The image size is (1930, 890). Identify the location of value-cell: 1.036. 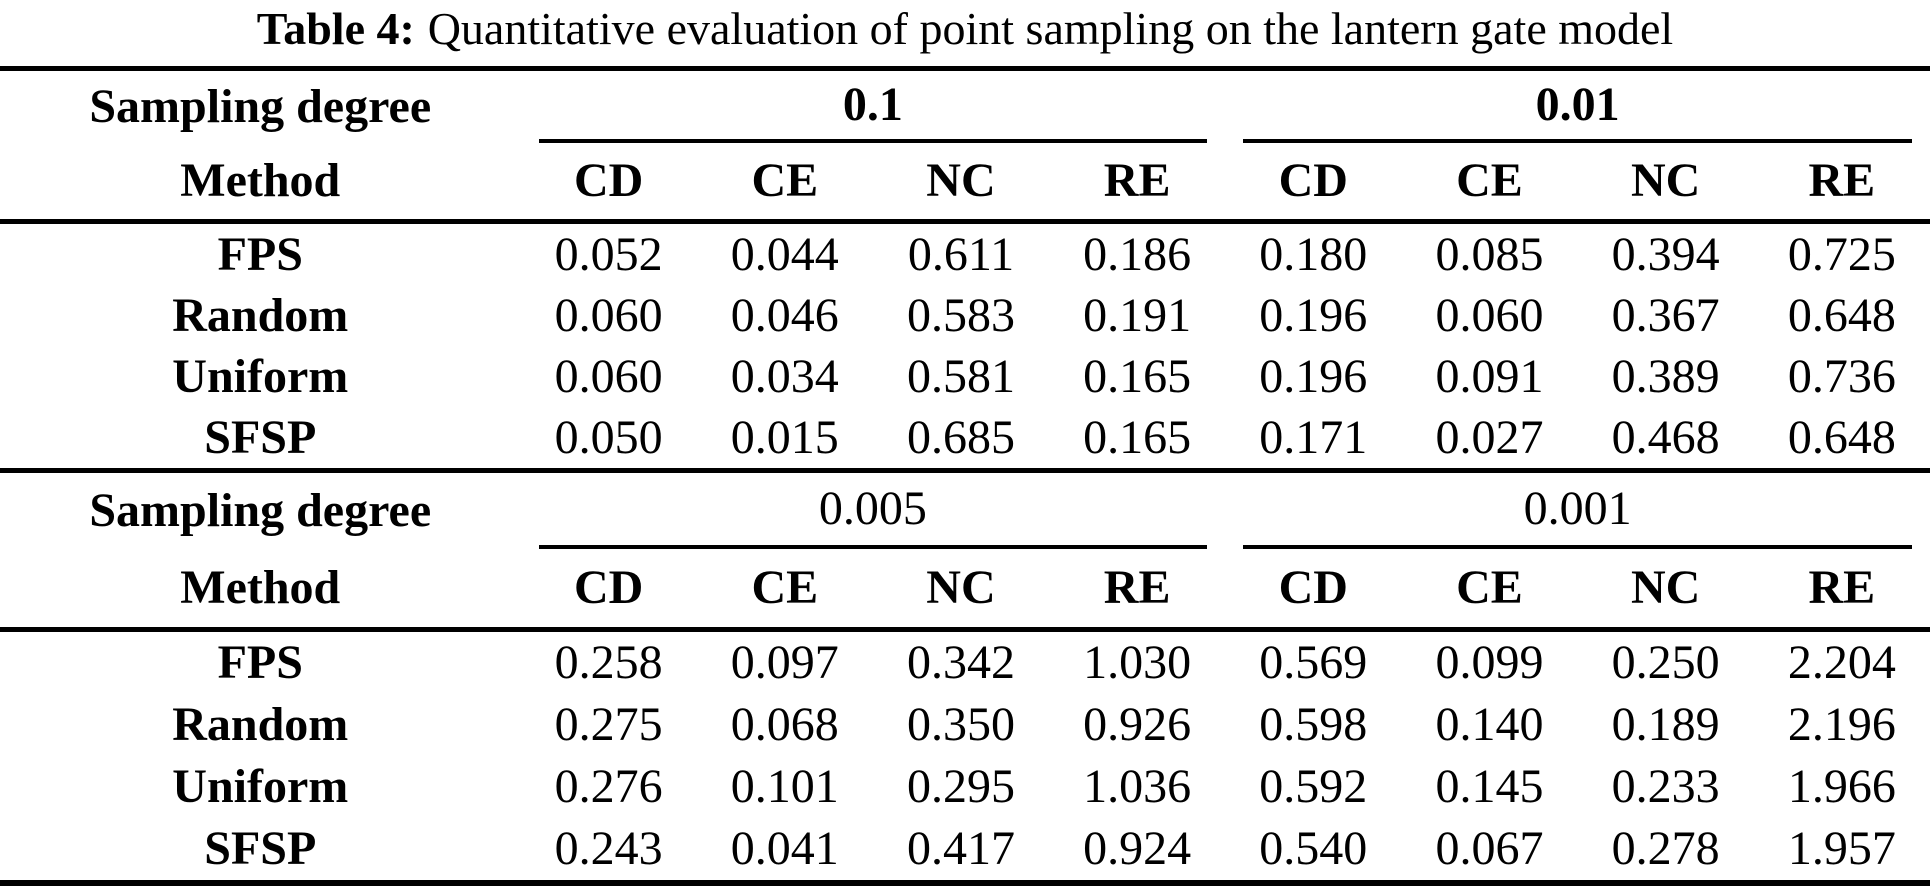
(1137, 786).